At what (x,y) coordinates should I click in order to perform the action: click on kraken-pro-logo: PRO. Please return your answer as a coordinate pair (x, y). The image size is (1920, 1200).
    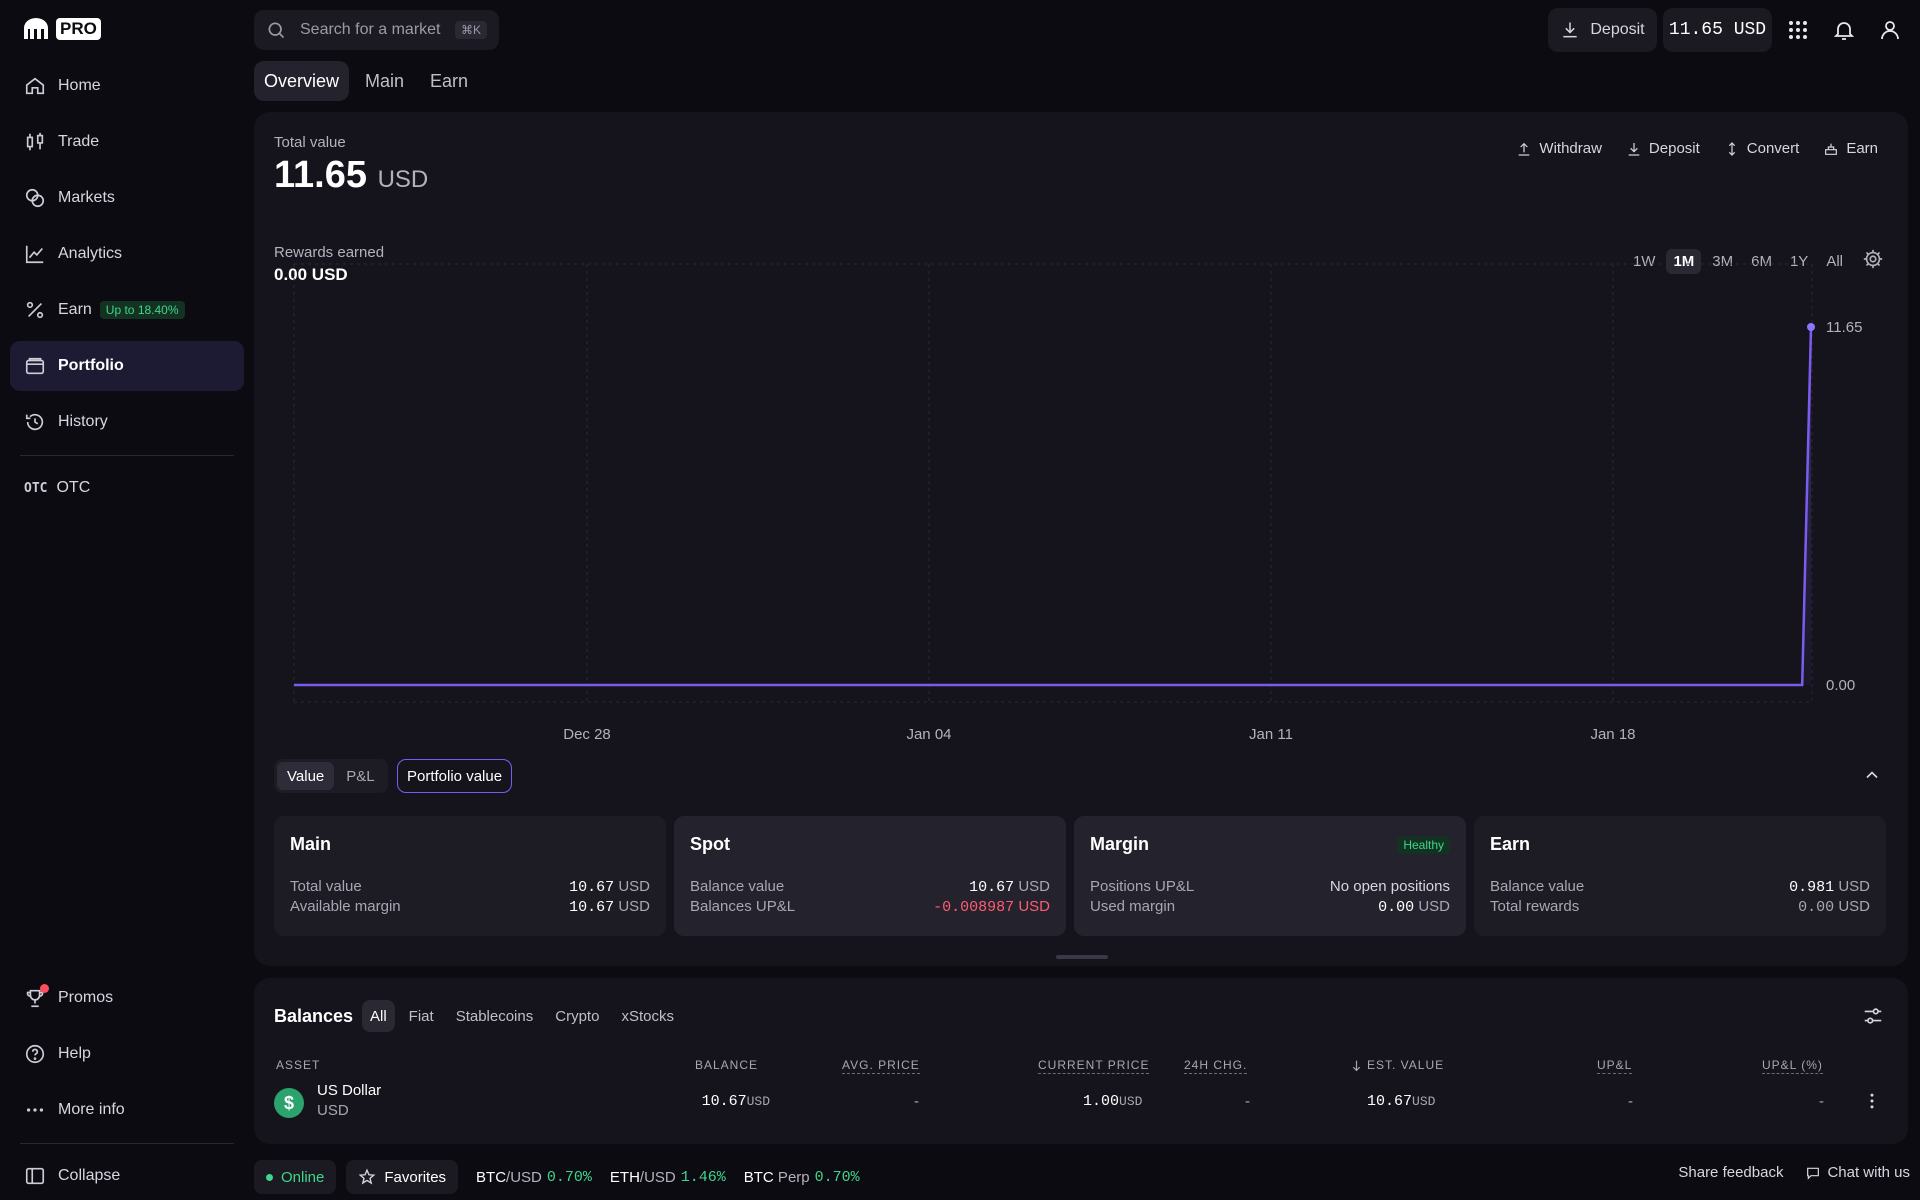
    Looking at the image, I should click on (61, 29).